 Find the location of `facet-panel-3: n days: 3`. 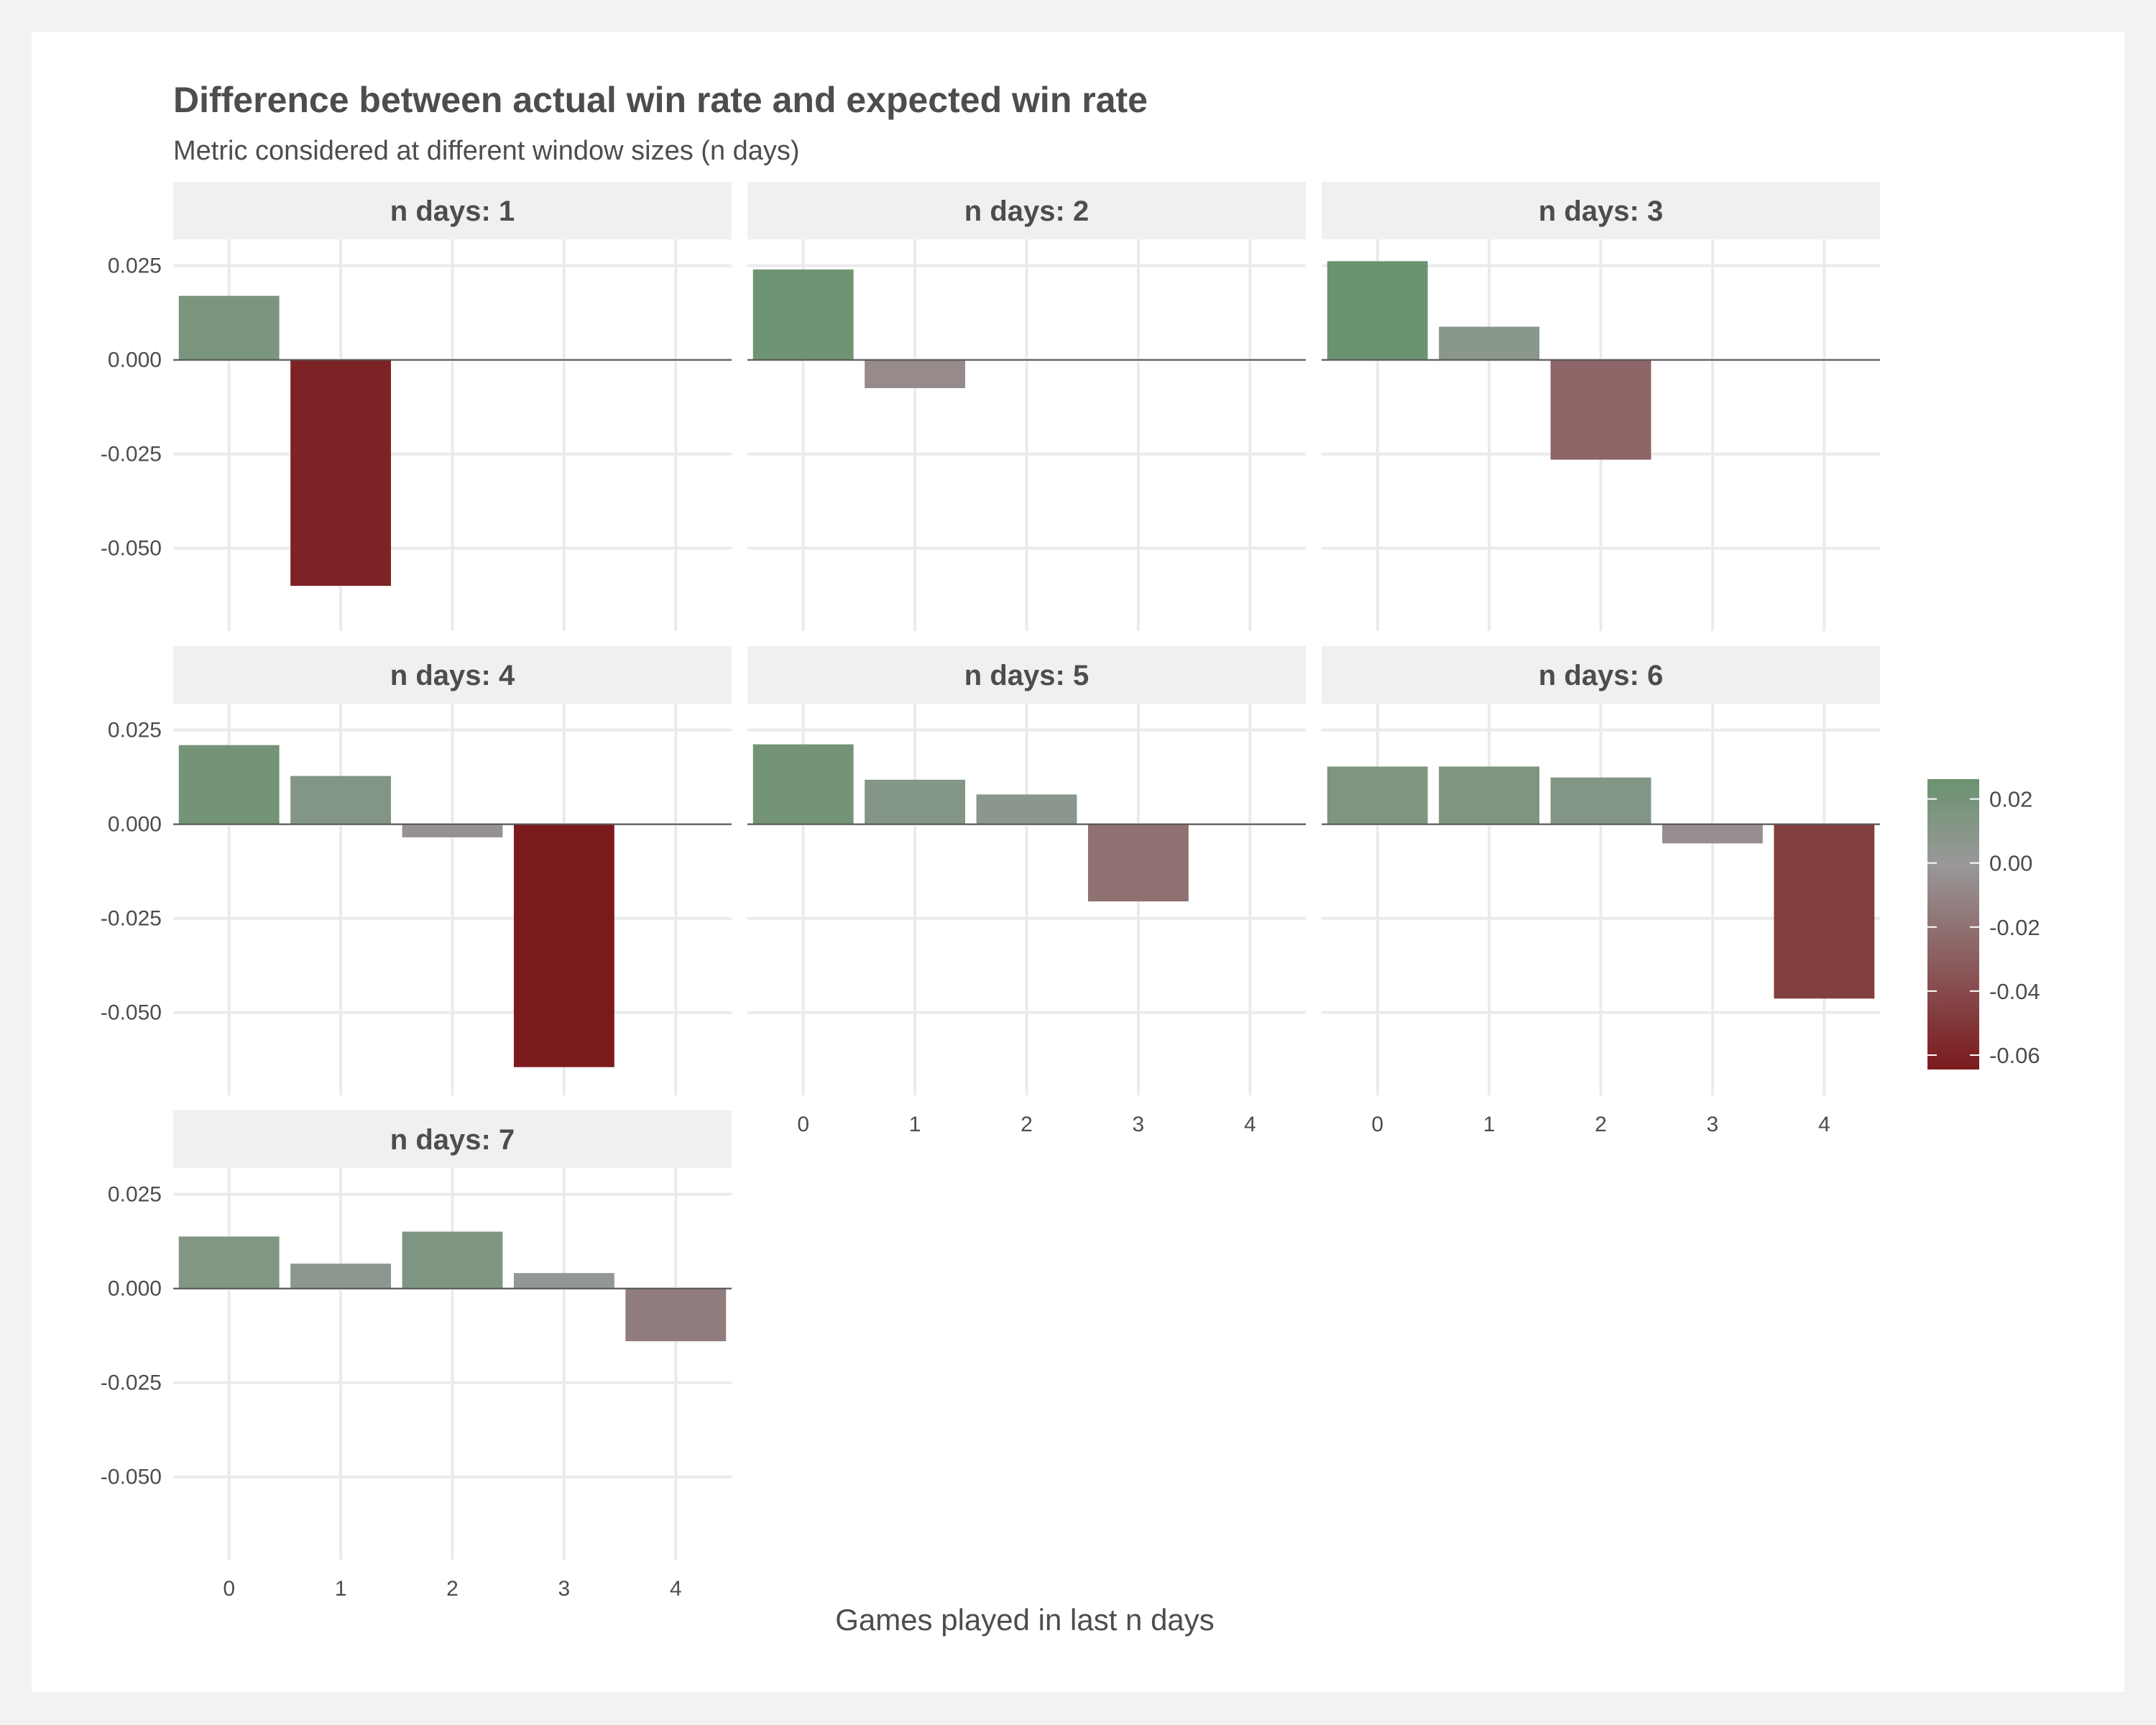

facet-panel-3: n days: 3 is located at coordinates (1601, 406).